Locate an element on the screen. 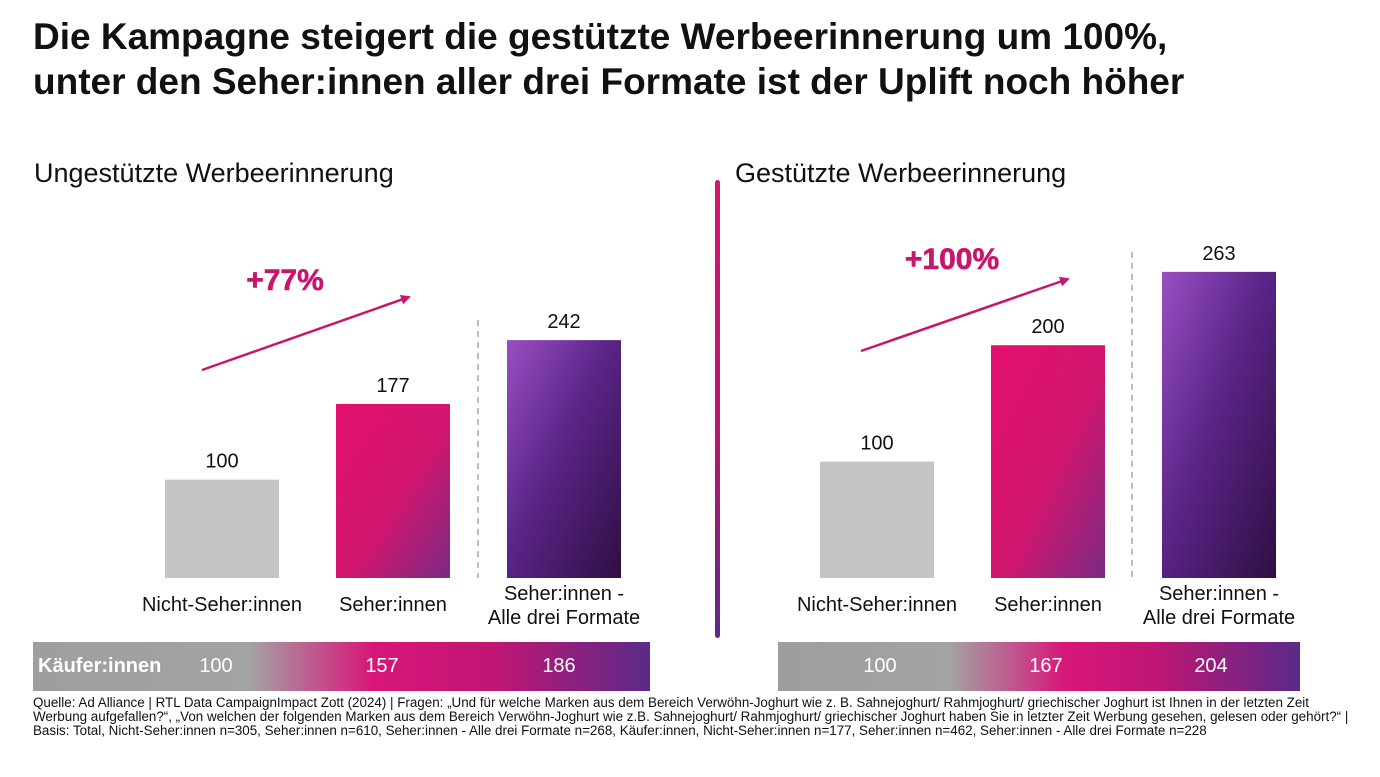  panel-divider is located at coordinates (717, 409).